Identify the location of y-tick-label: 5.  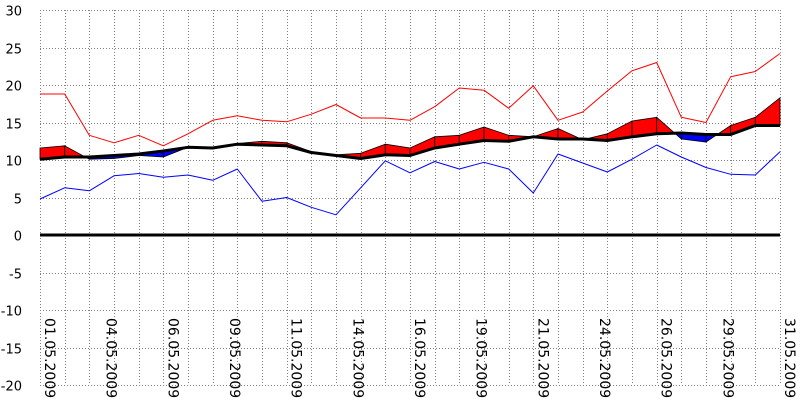
(18, 200).